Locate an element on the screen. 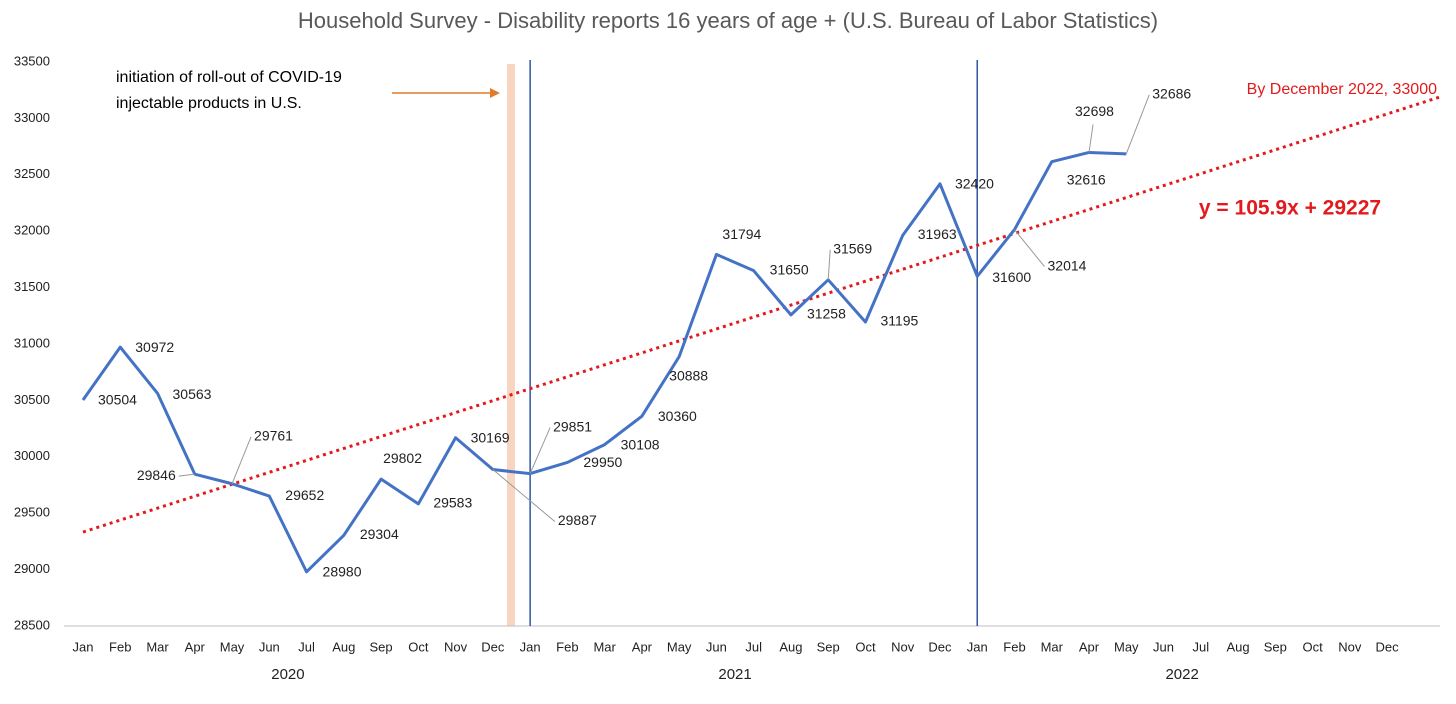 The width and height of the screenshot is (1456, 704). year-label: 2021 is located at coordinates (734, 674).